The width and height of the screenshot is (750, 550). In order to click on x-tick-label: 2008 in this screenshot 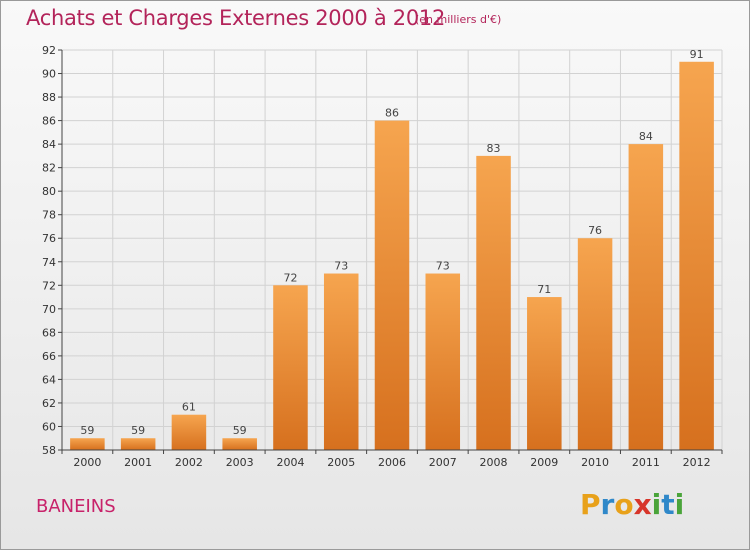, I will do `click(494, 462)`.